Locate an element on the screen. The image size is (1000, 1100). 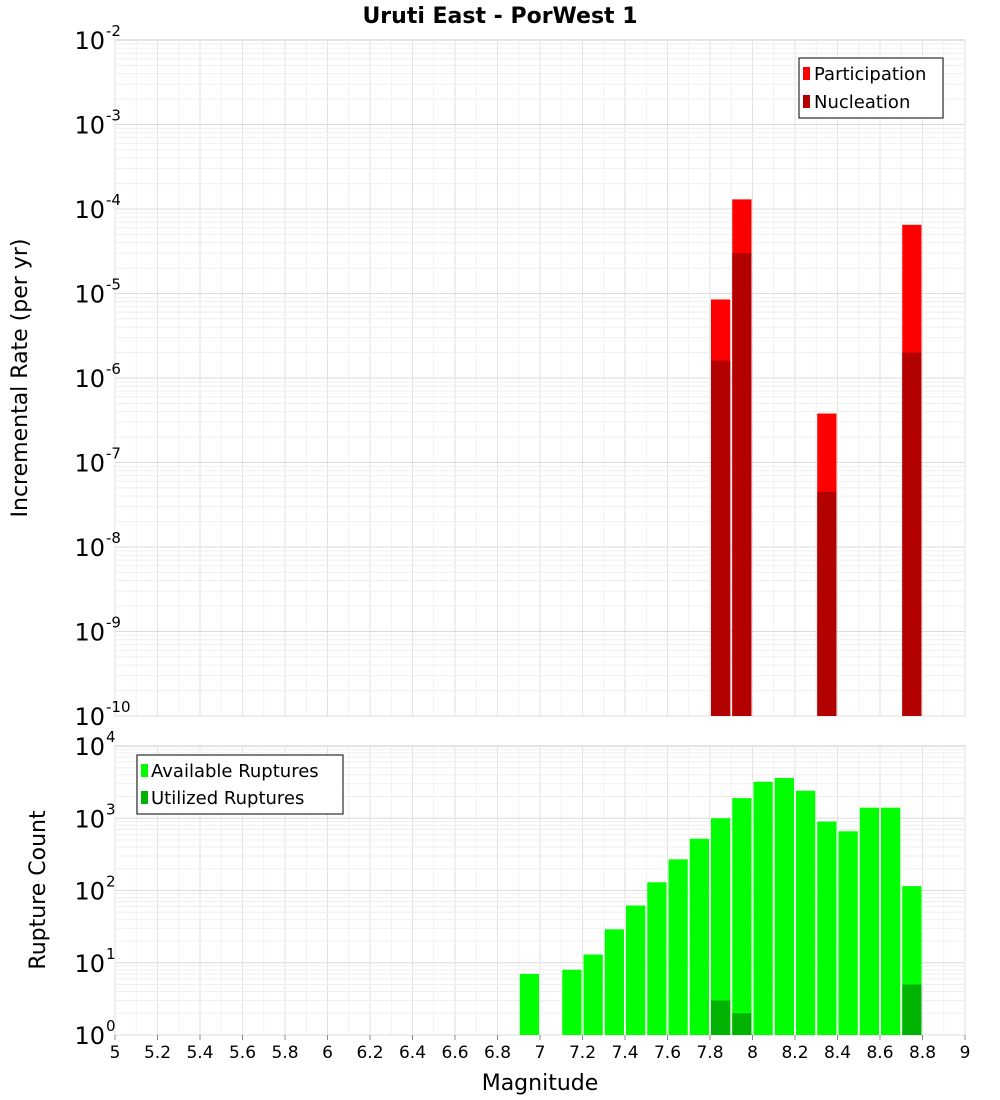
y-tick-label: 10 0 is located at coordinates (94, 1033).